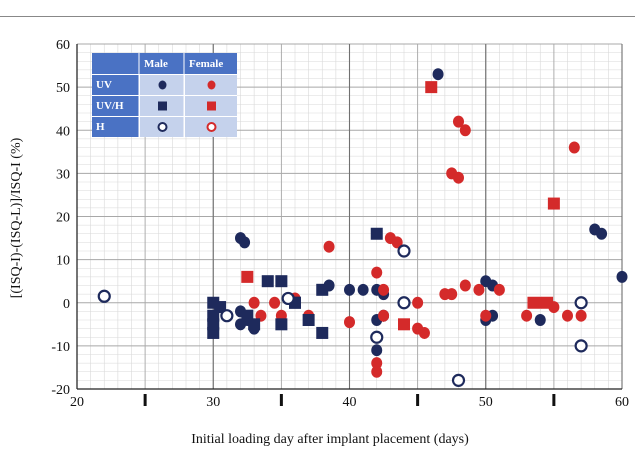  Describe the element at coordinates (63, 174) in the screenshot. I see `y-tick-label: 30` at that location.